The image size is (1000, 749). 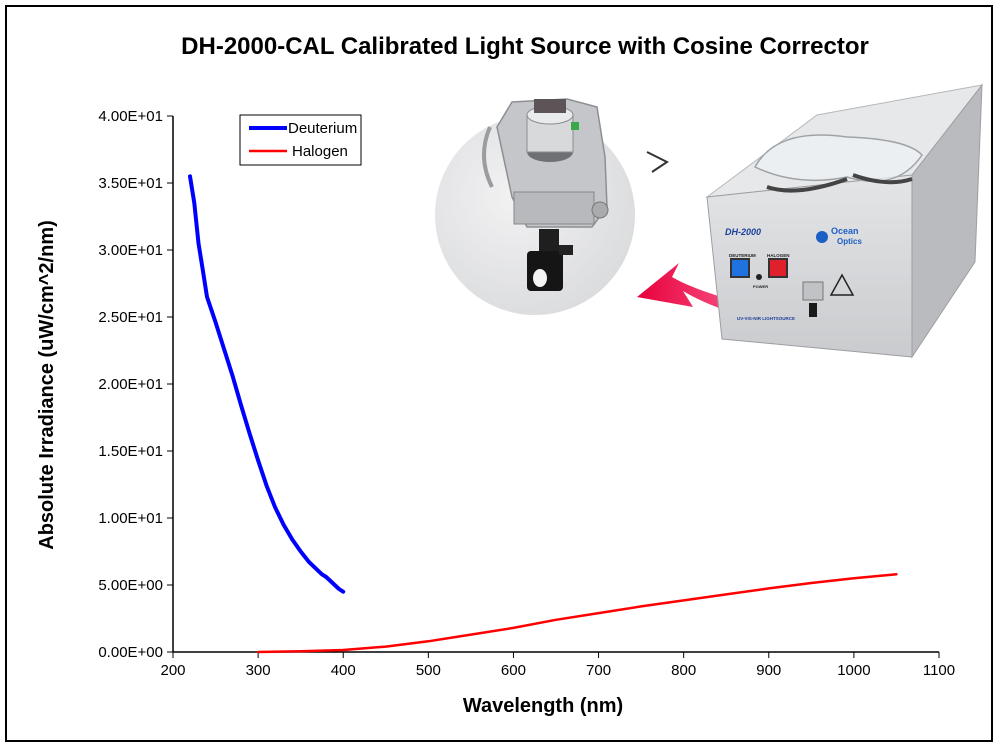 What do you see at coordinates (778, 255) in the screenshot?
I see `halogen-switch-label: HALOGEN` at bounding box center [778, 255].